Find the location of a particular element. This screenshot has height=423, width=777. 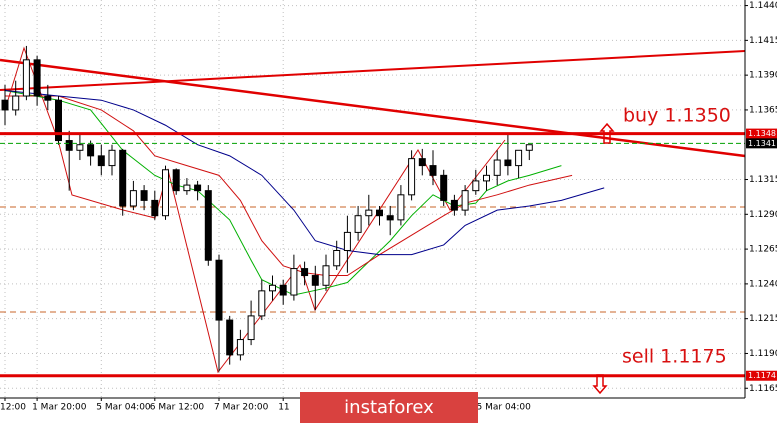

watermark-banner is located at coordinates (389, 407).